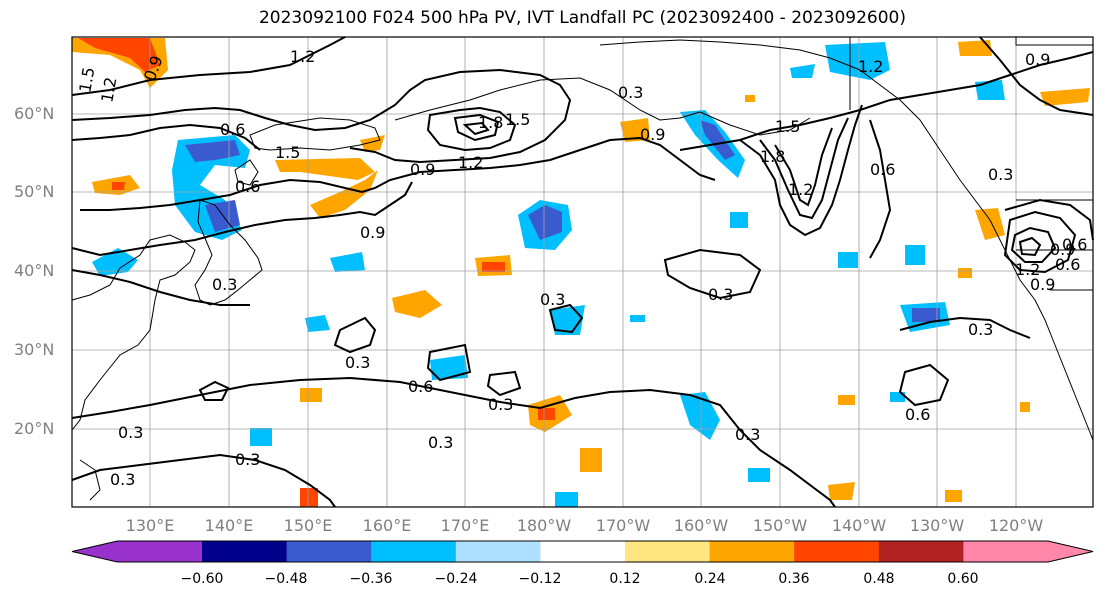  Describe the element at coordinates (710, 579) in the screenshot. I see `colorbar-tick-label: 0.24` at that location.